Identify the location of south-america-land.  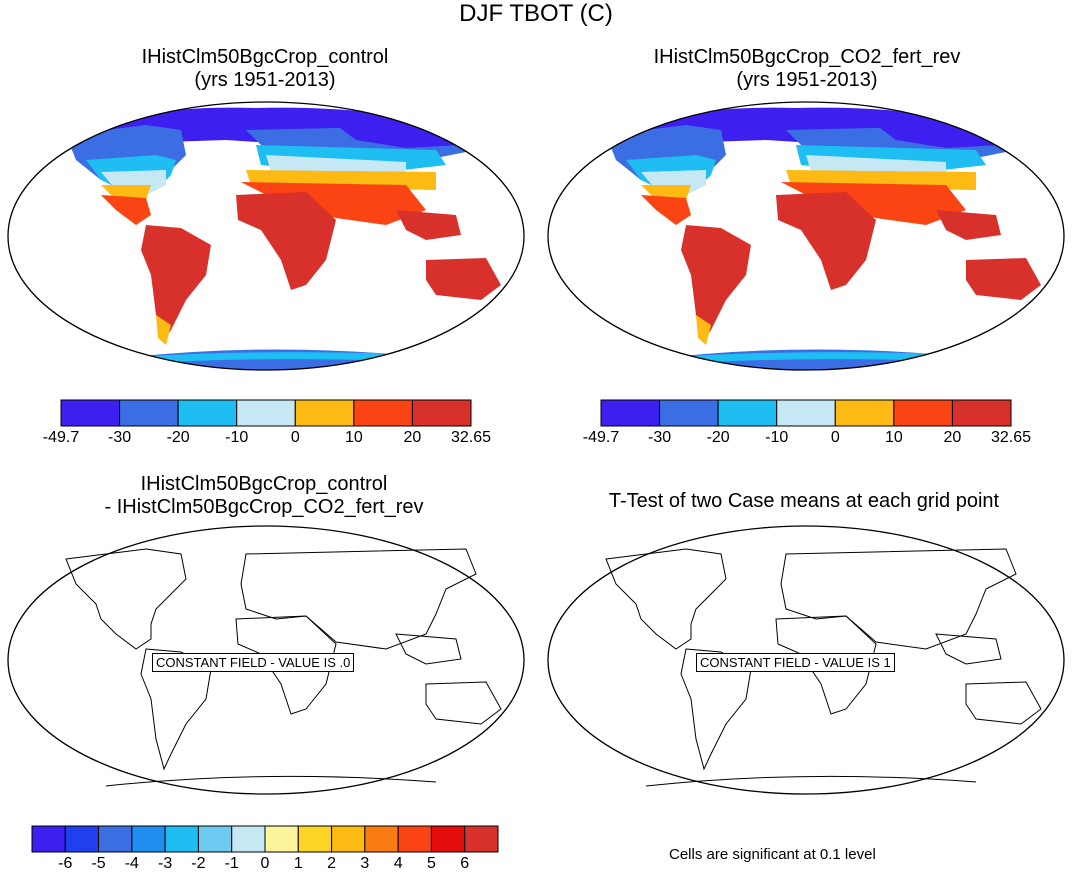
(716, 282).